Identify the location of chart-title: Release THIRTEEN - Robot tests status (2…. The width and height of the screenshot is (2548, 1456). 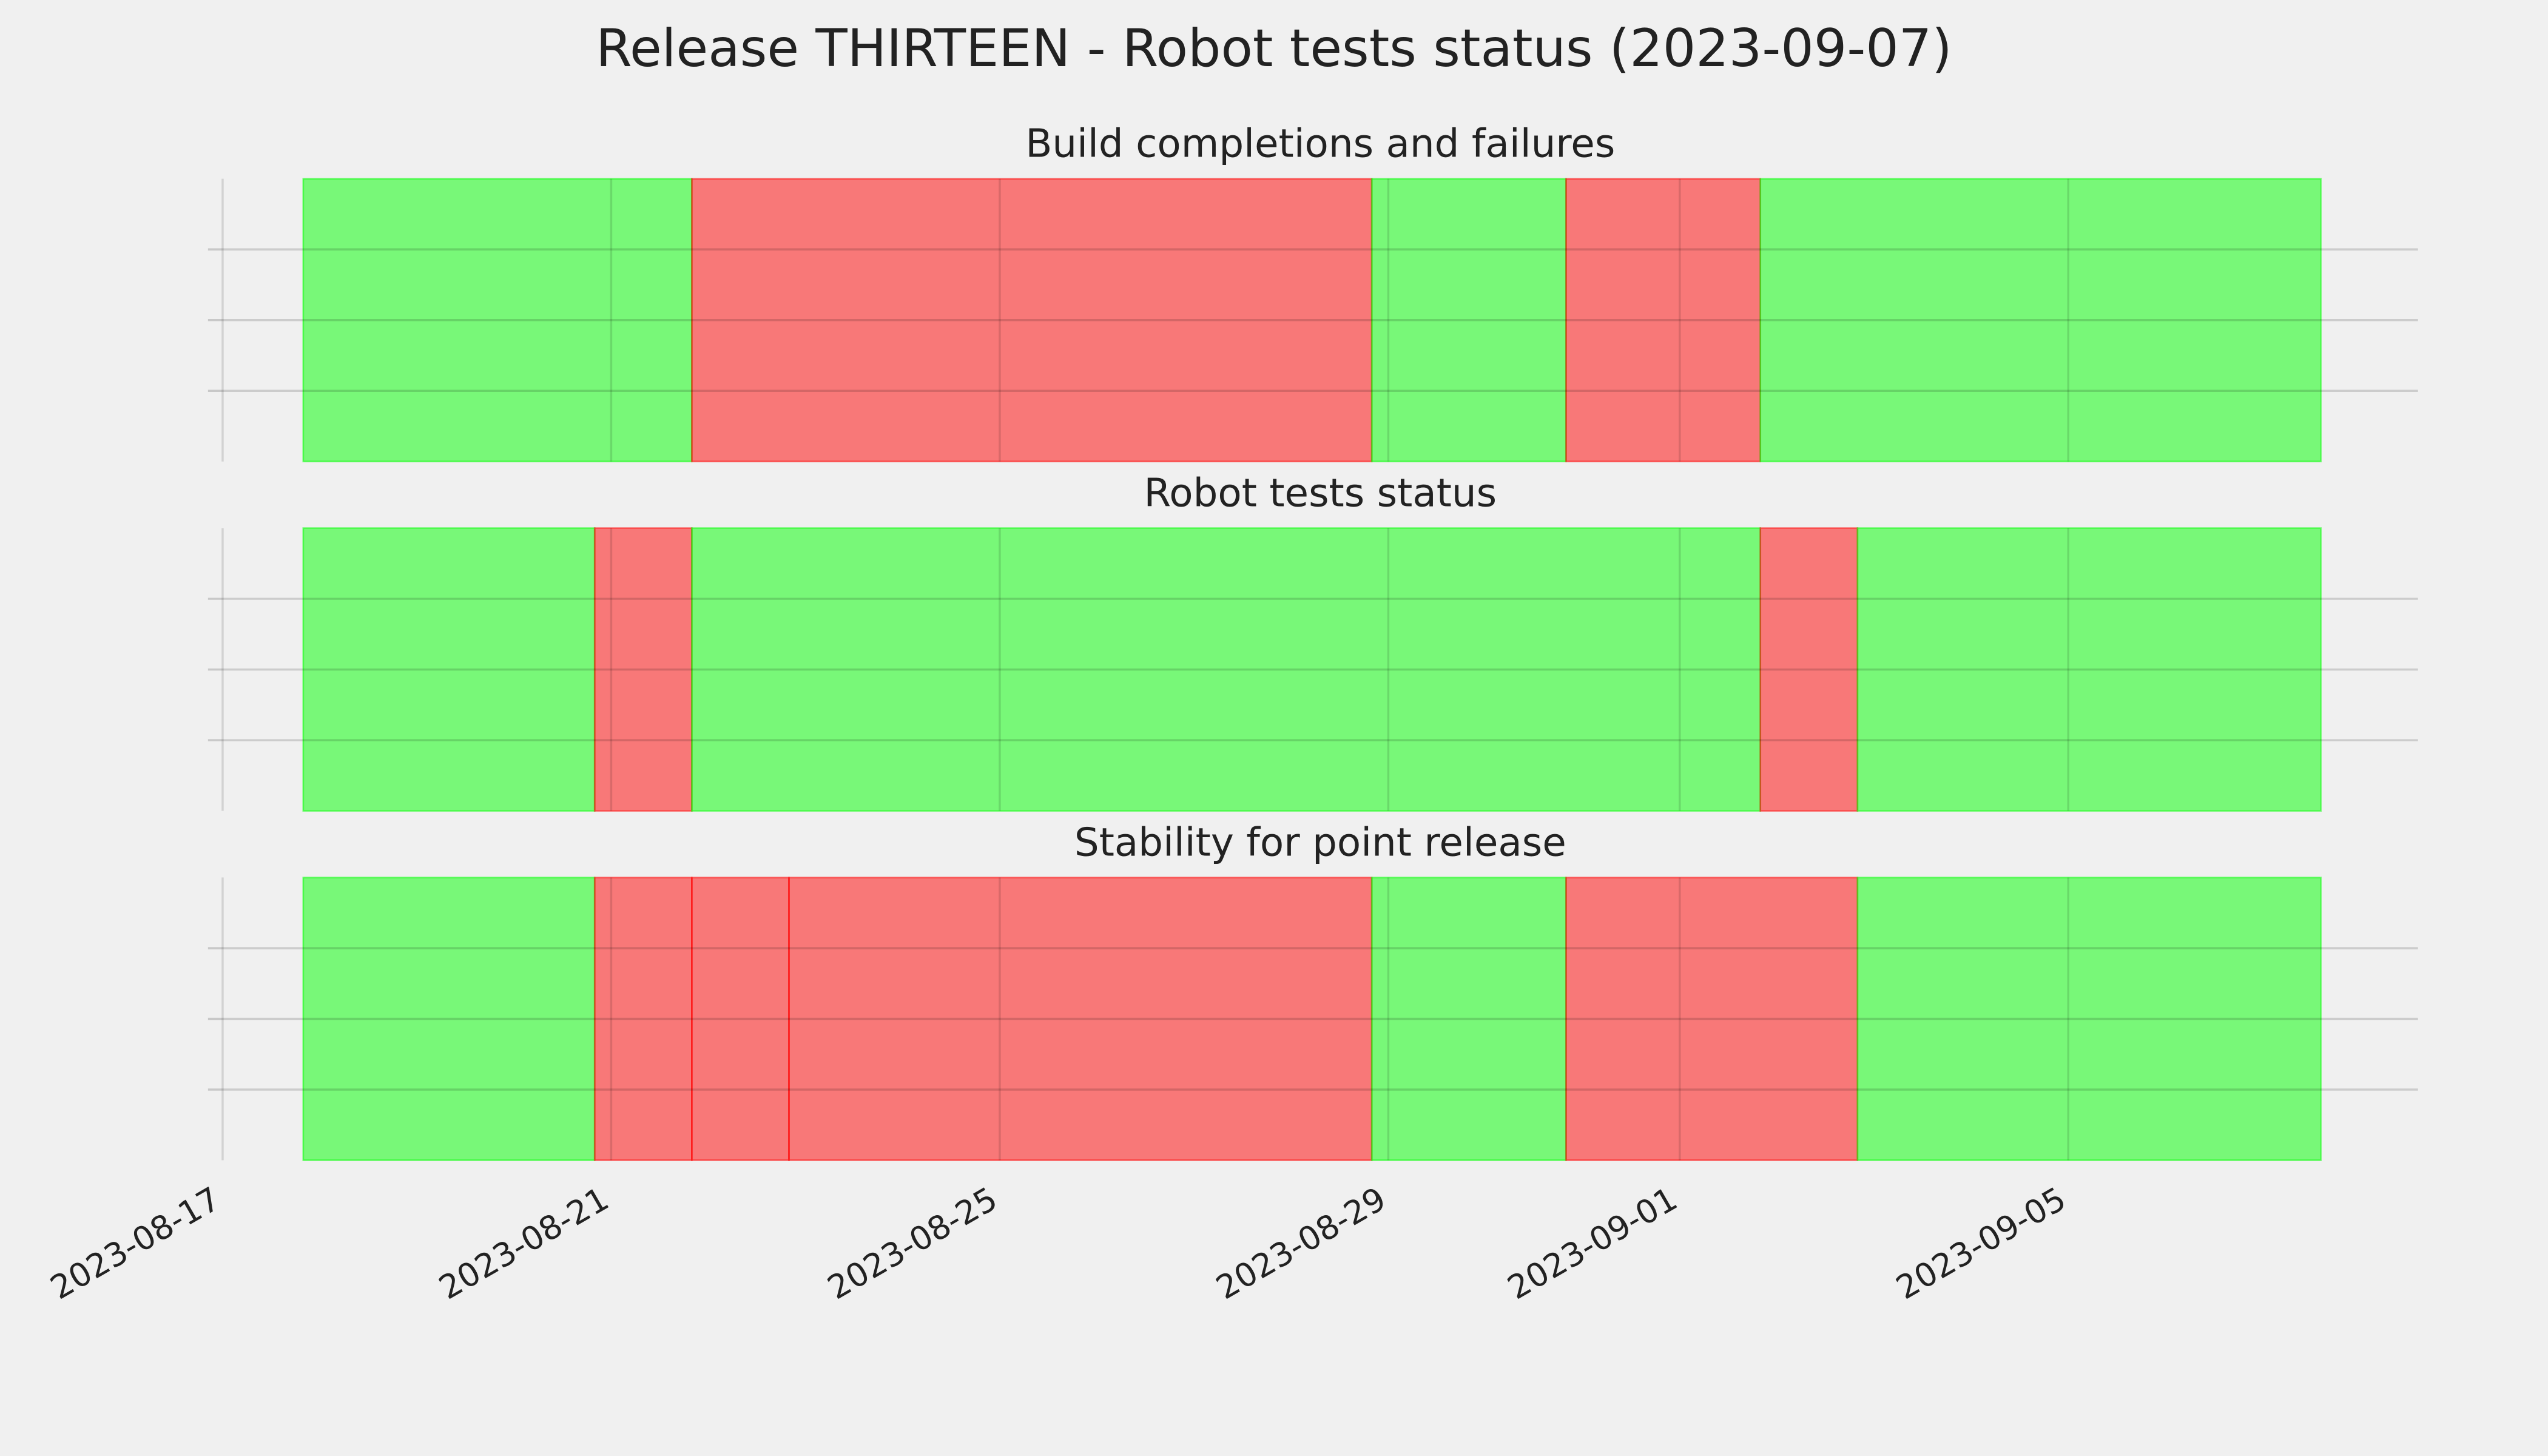
(1274, 48).